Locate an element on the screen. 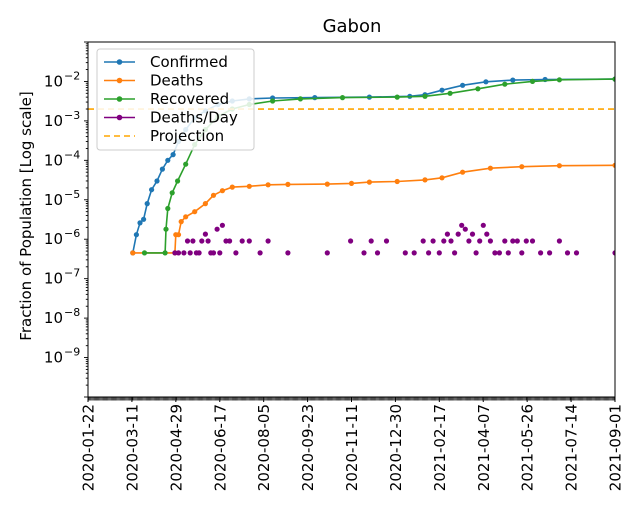  x-tick-label: 2020-12-30 is located at coordinates (396, 447).